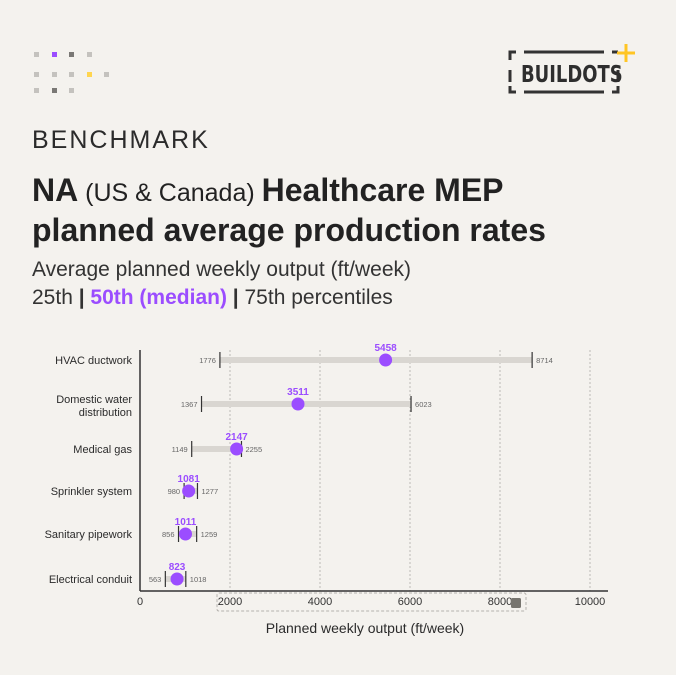  What do you see at coordinates (94, 400) in the screenshot?
I see `category-label: Domestic water` at bounding box center [94, 400].